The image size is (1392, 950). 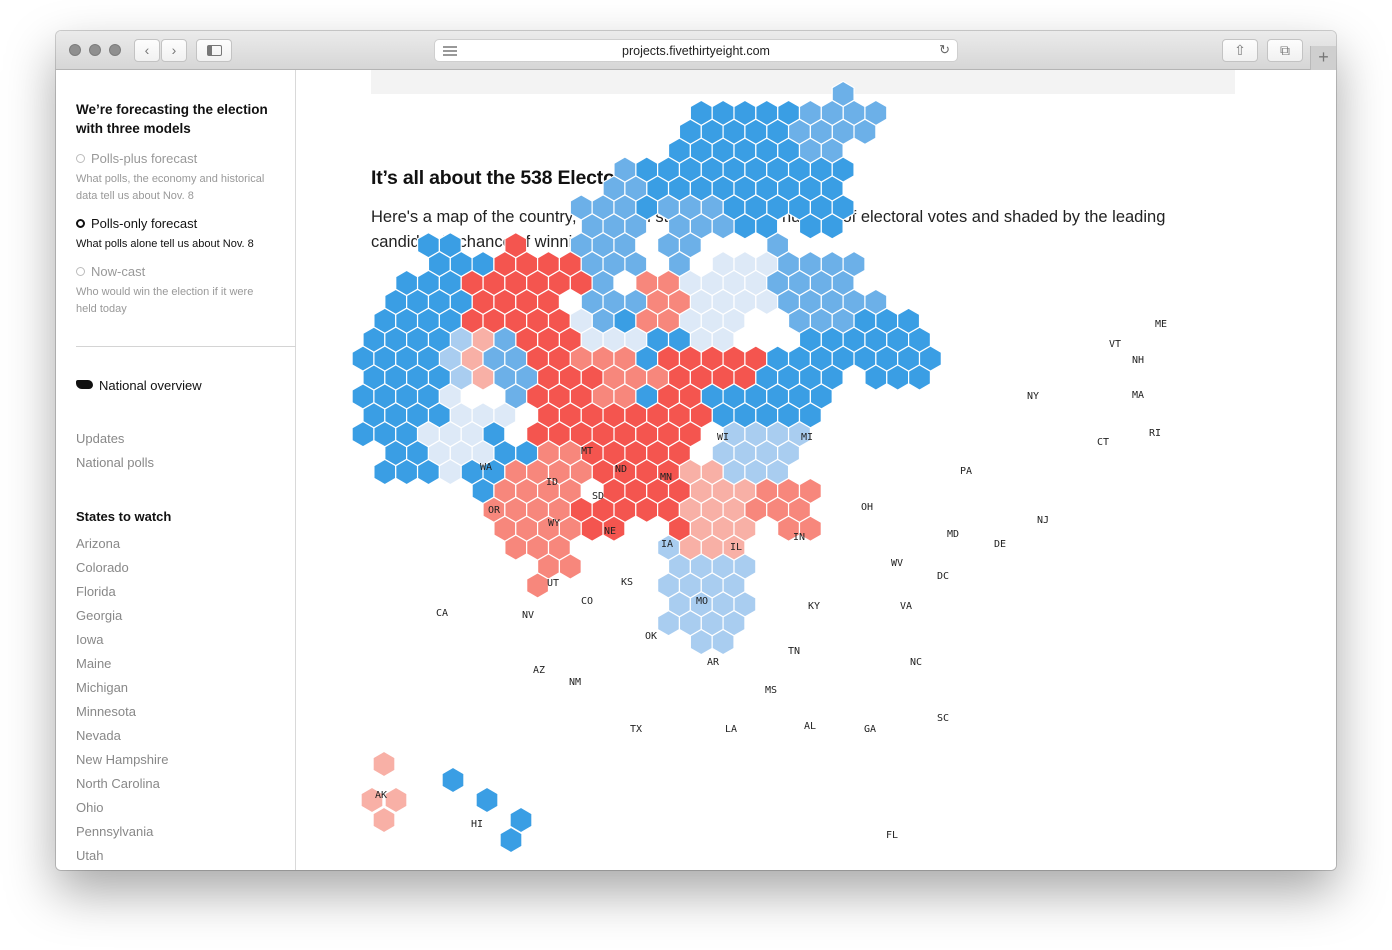 I want to click on radio-selected-icon, so click(x=80, y=223).